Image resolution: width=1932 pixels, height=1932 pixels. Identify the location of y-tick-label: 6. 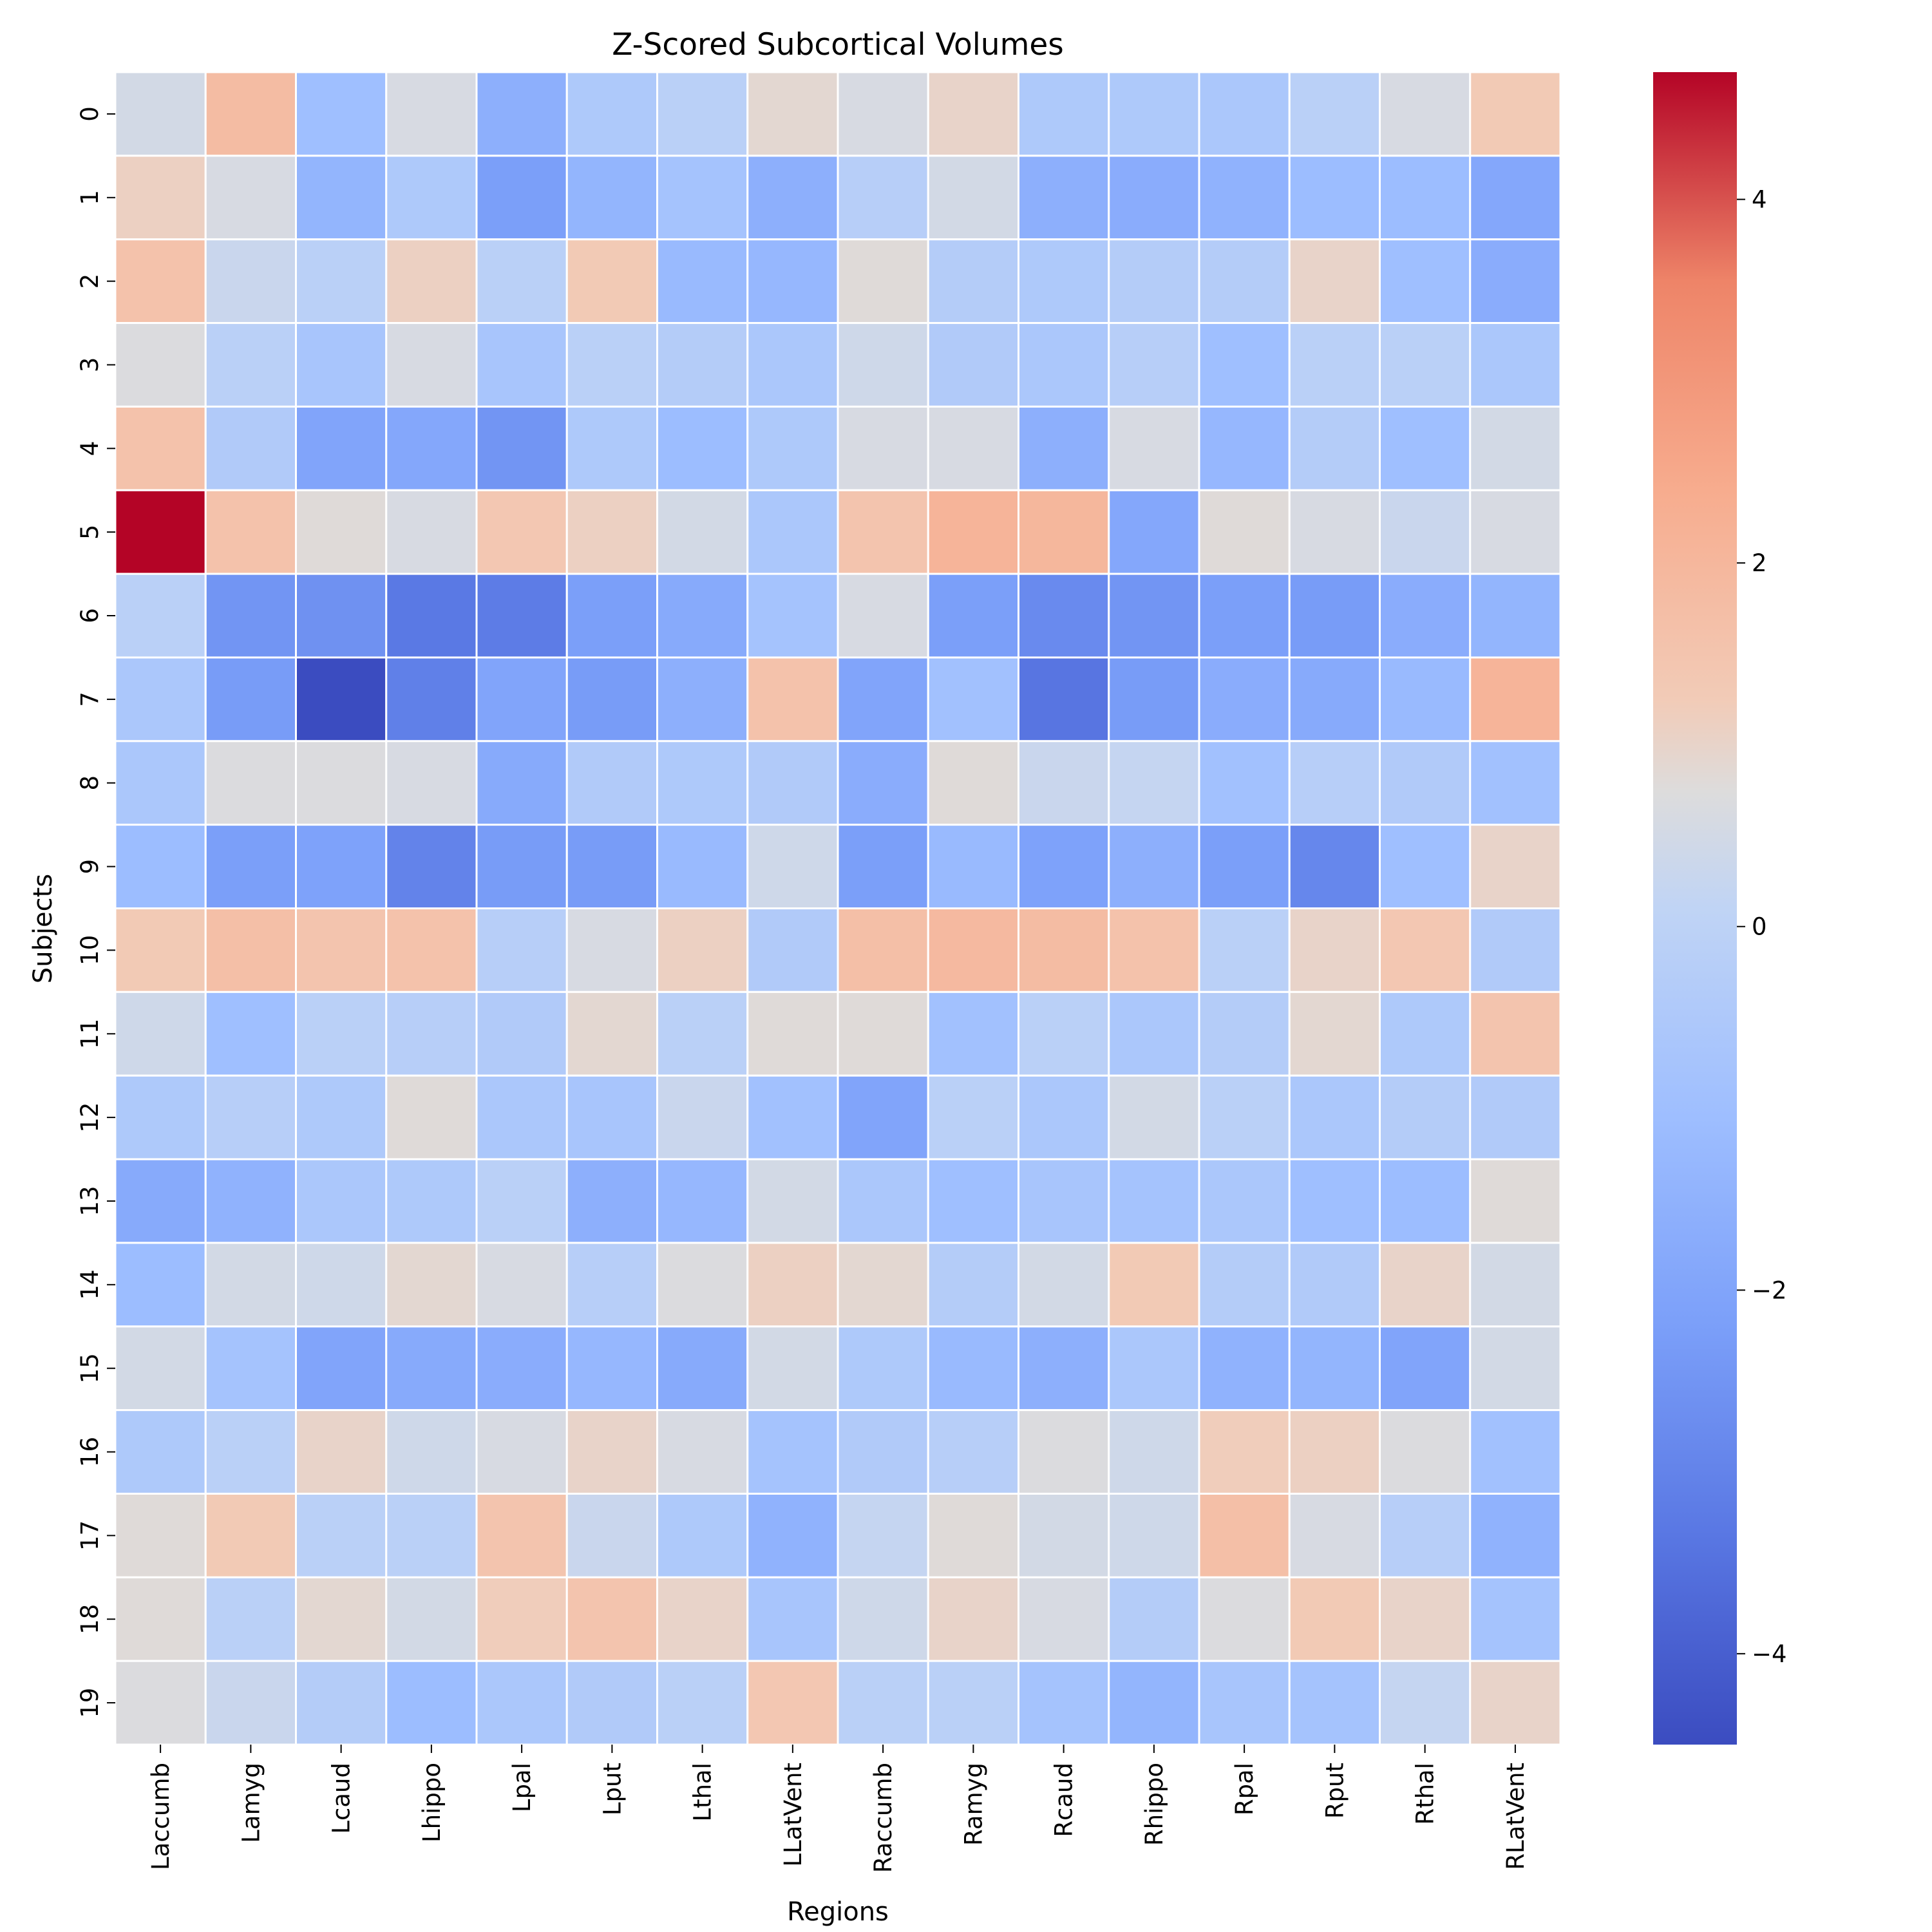
(90, 615).